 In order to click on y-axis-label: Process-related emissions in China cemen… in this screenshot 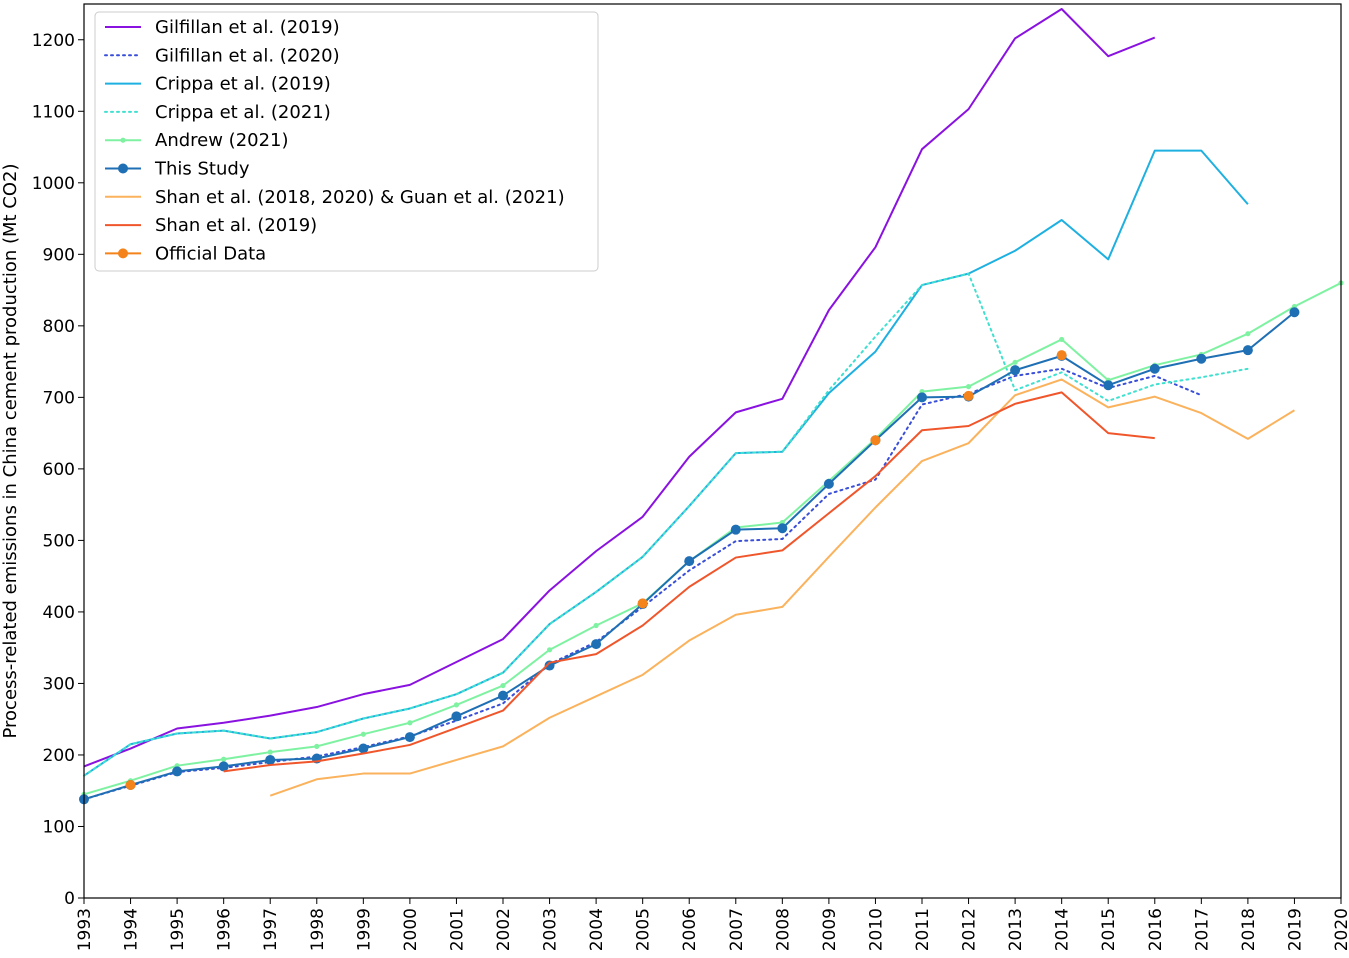, I will do `click(10, 450)`.